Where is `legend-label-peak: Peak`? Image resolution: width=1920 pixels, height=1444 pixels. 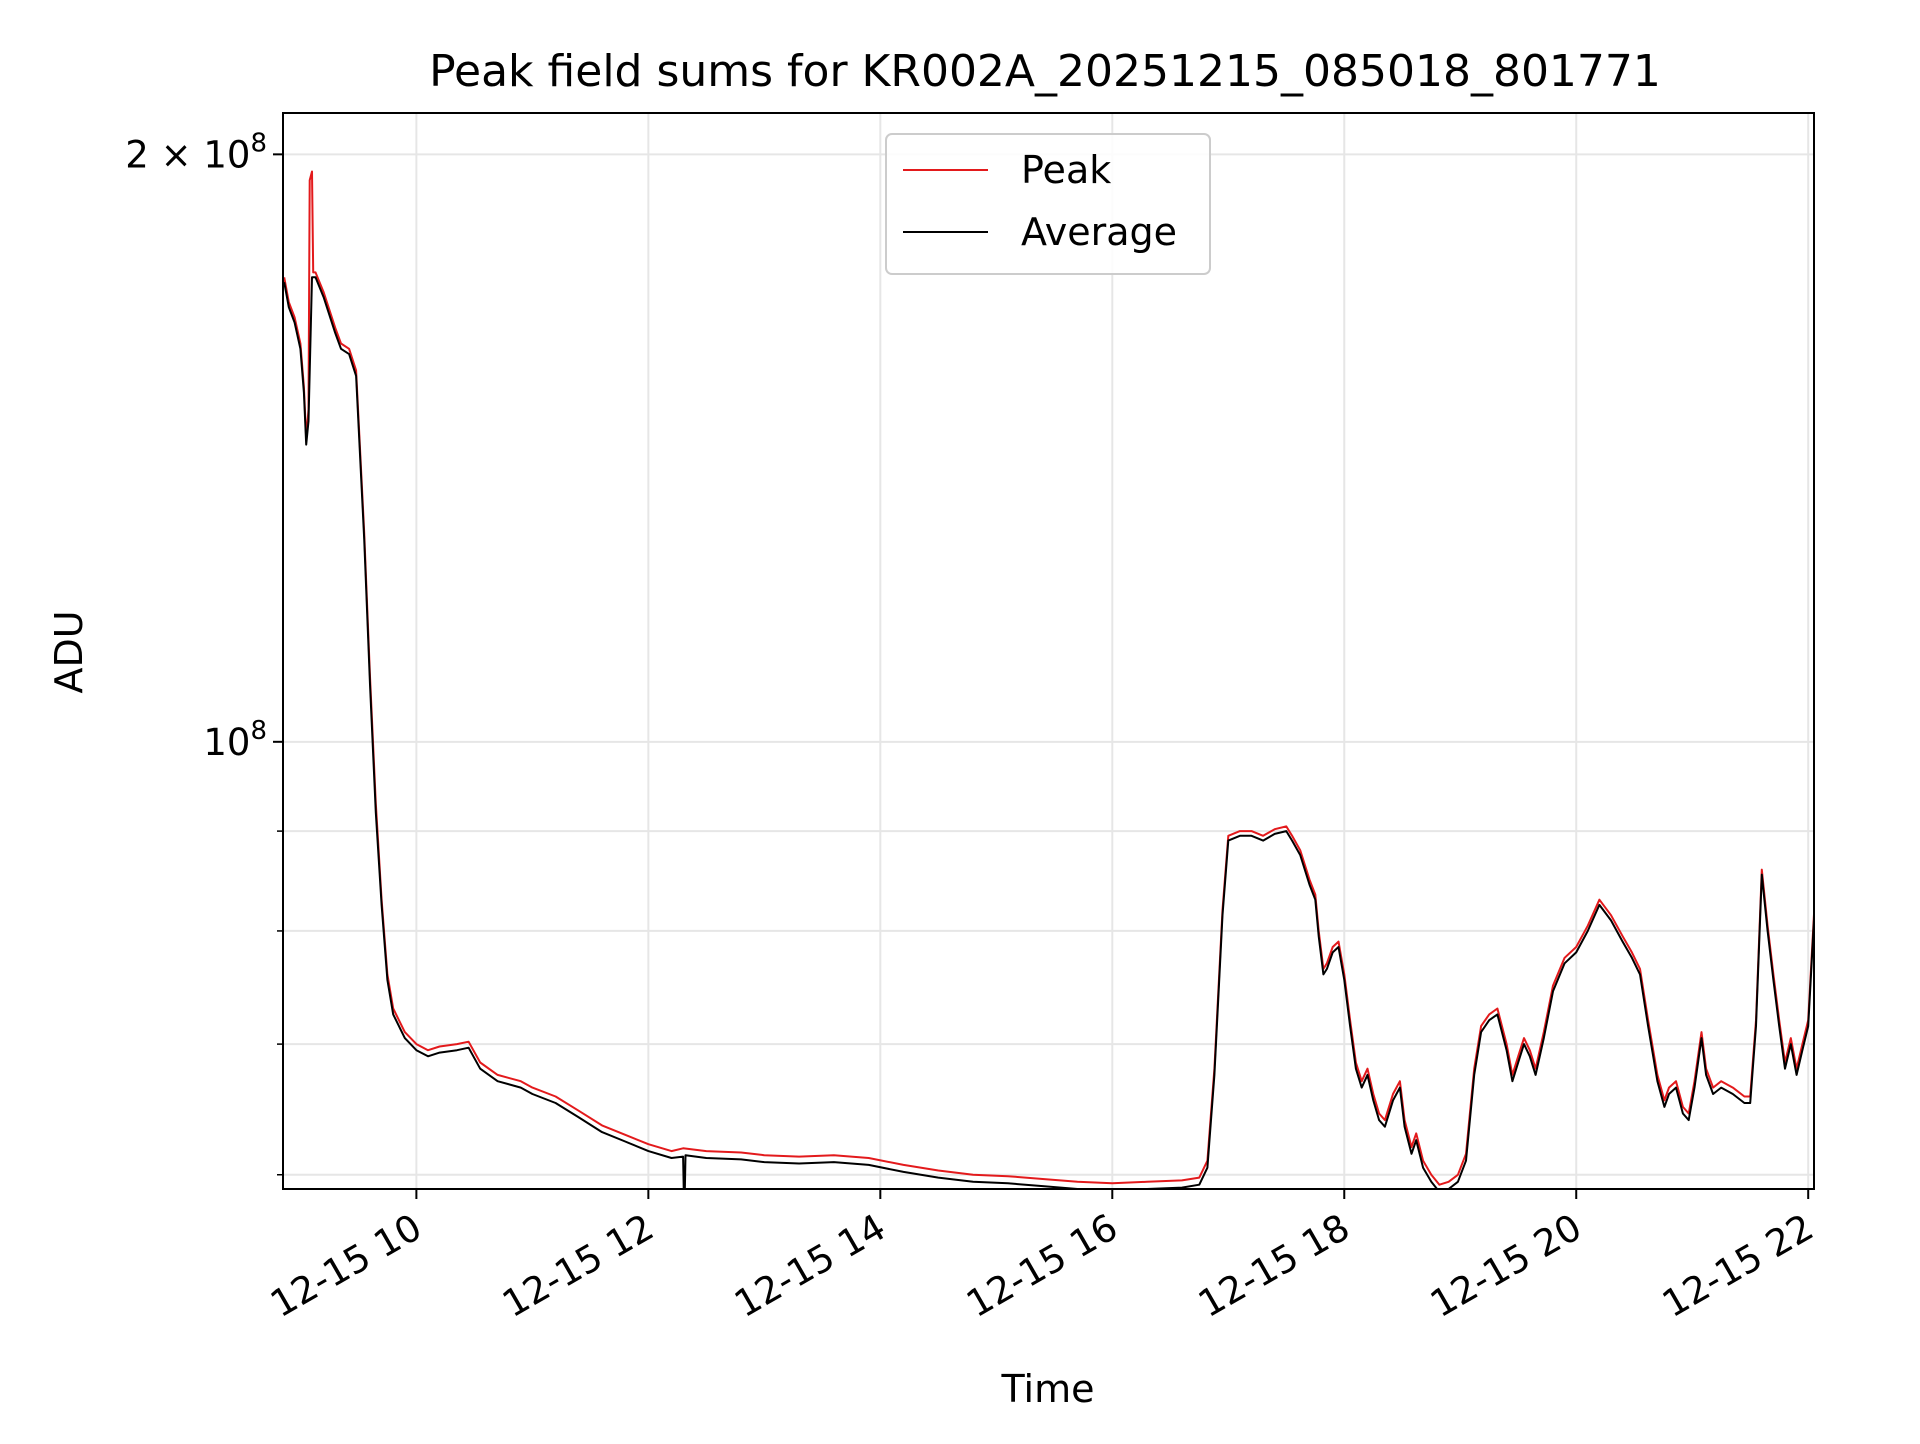 legend-label-peak: Peak is located at coordinates (1066, 170).